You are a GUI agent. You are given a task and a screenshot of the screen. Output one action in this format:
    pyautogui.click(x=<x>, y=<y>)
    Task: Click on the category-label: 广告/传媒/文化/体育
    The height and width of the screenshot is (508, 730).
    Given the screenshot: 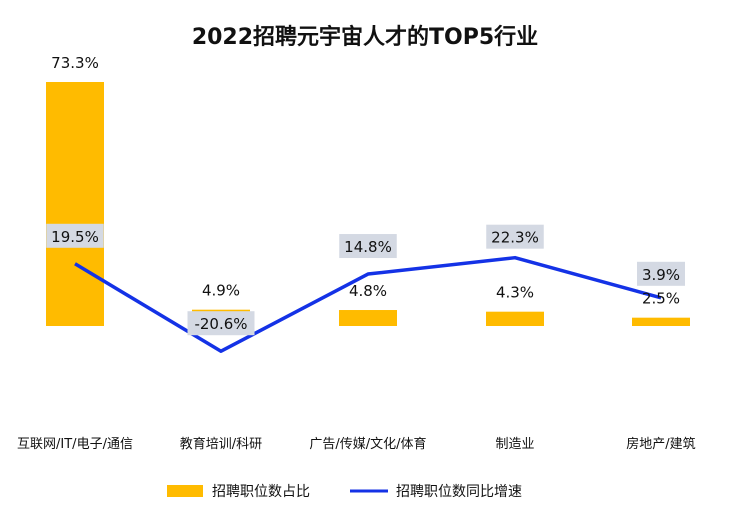 What is the action you would take?
    pyautogui.click(x=367, y=444)
    